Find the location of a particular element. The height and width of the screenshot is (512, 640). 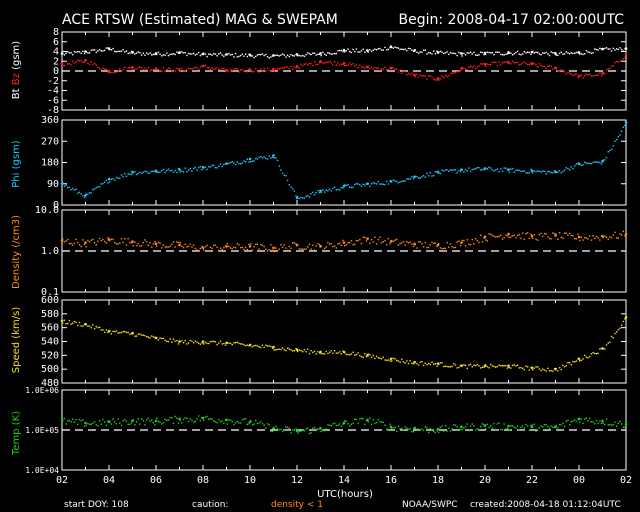

series-speed is located at coordinates (344, 343).